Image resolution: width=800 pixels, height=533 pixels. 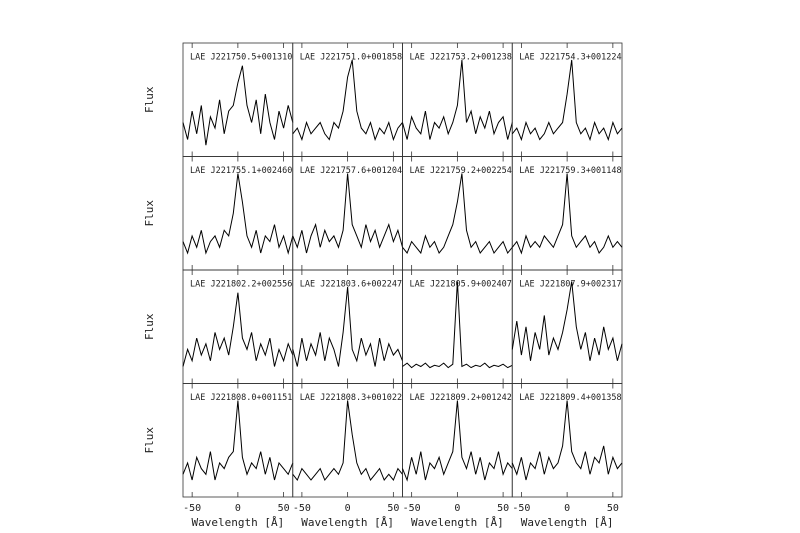 I want to click on panel-title: LAE J221802.2+002556, so click(x=241, y=285).